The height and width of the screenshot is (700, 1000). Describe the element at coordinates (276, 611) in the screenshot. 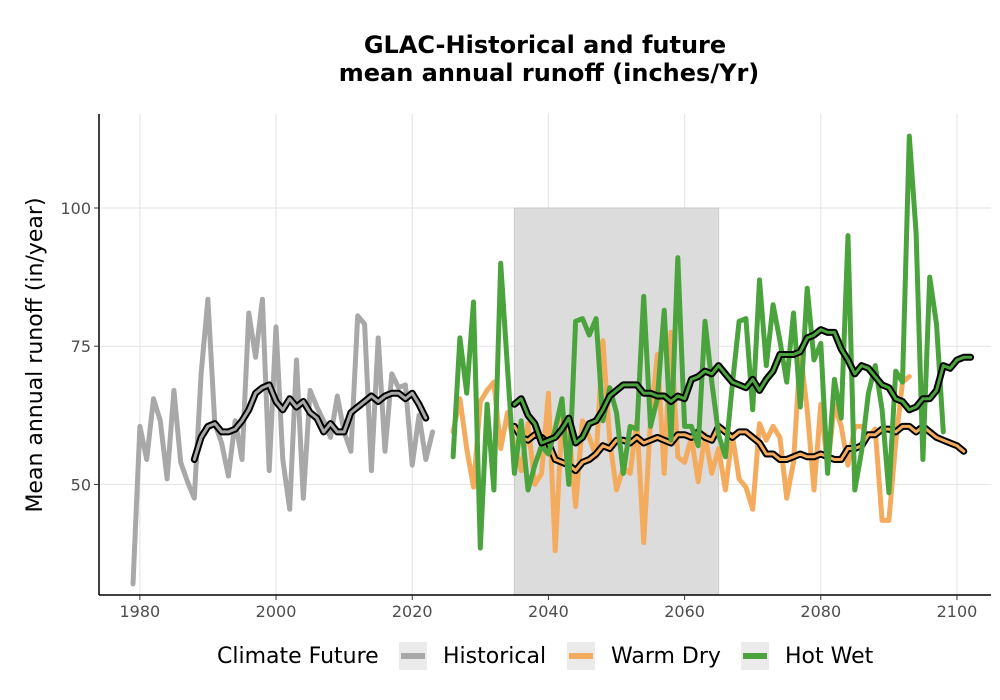

I see `x-tick-label-2000: 2000` at that location.